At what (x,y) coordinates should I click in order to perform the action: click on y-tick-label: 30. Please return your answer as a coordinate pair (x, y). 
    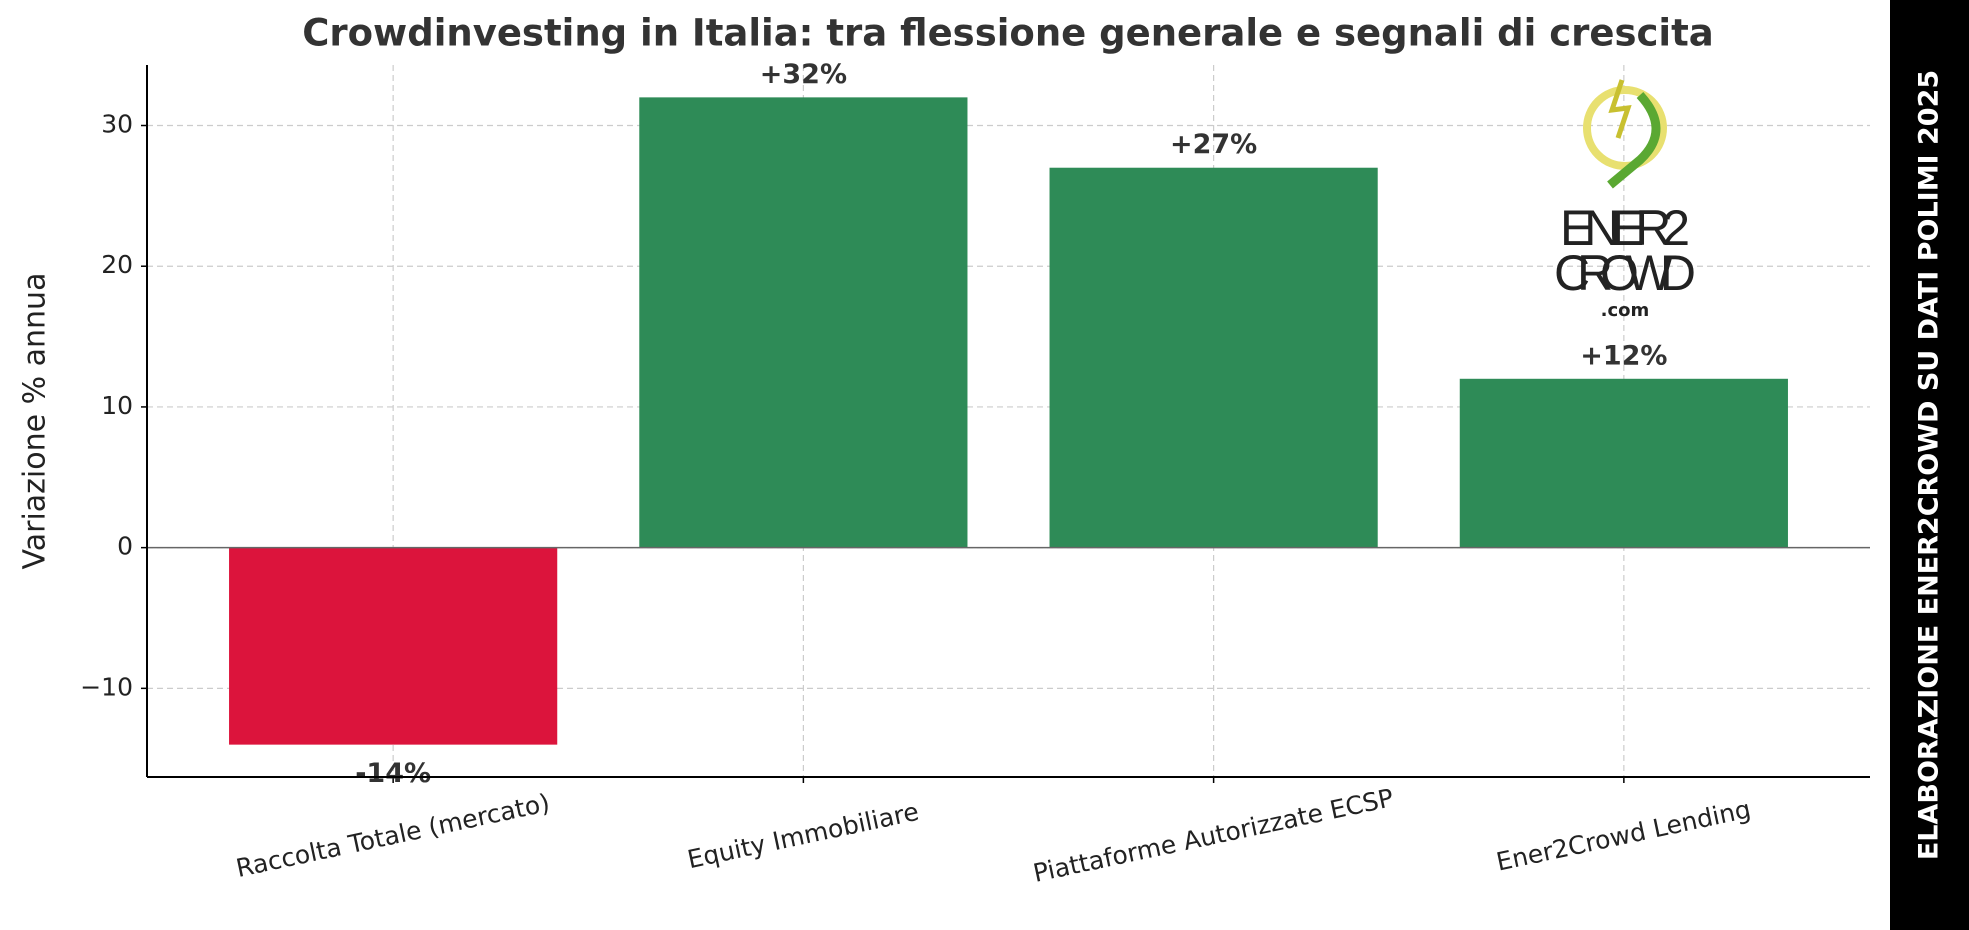
    Looking at the image, I should click on (117, 124).